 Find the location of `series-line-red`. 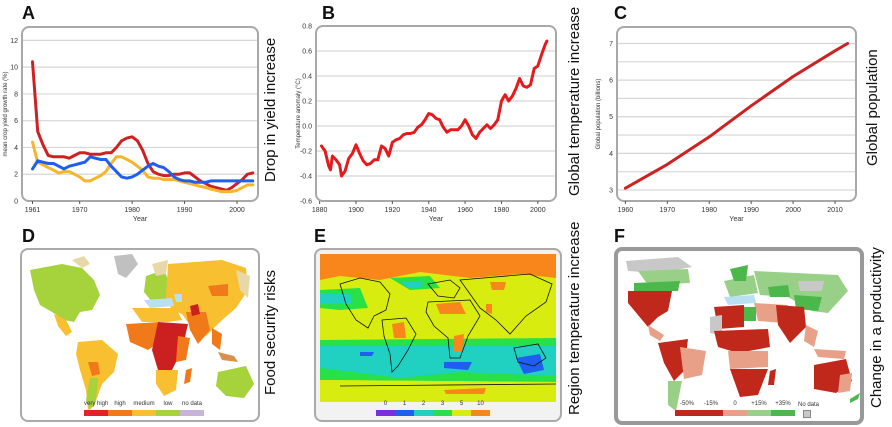

series-line-red is located at coordinates (143, 126).